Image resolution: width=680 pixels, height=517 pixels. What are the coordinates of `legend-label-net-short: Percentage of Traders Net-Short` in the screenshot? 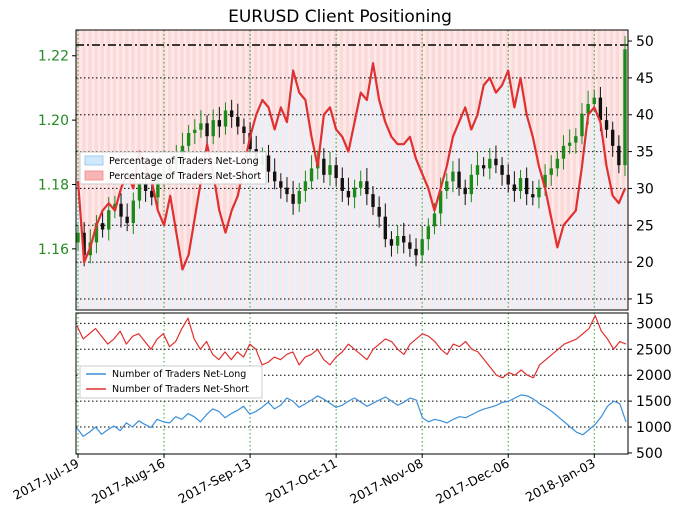 It's located at (185, 176).